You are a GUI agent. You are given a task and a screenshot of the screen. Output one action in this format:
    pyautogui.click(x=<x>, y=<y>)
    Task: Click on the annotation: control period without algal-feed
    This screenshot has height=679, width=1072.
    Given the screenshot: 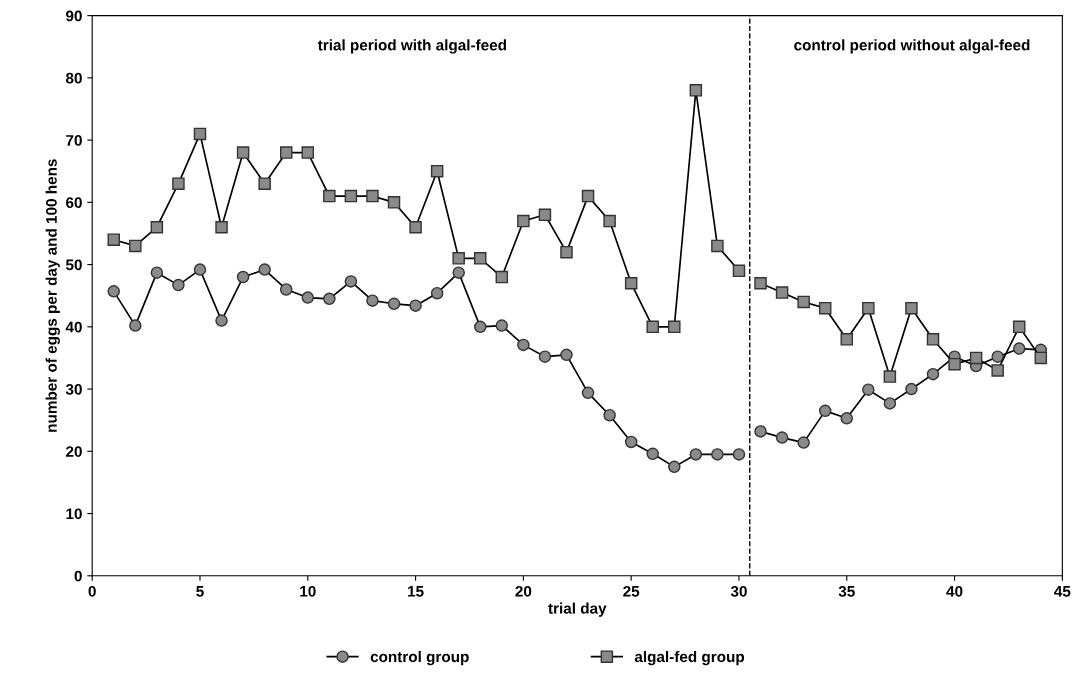 What is the action you would take?
    pyautogui.click(x=912, y=46)
    